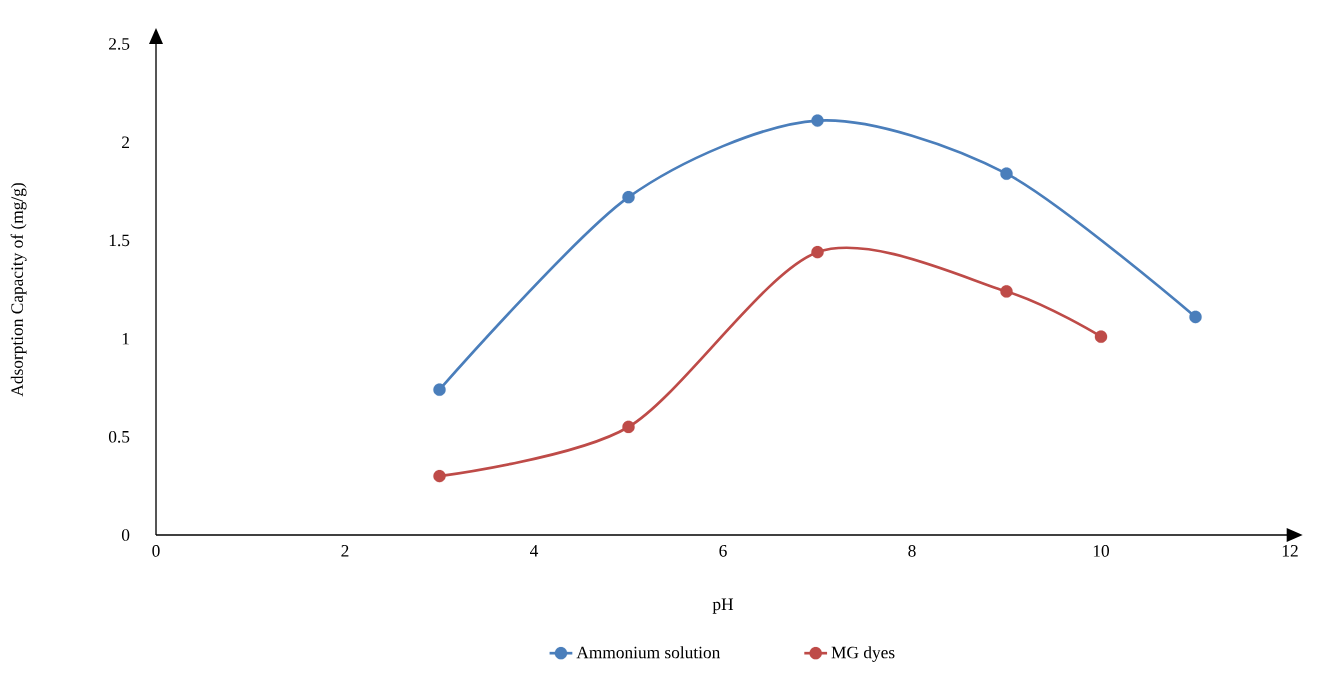 This screenshot has height=676, width=1335. What do you see at coordinates (912, 551) in the screenshot?
I see `x-tick-label: 8` at bounding box center [912, 551].